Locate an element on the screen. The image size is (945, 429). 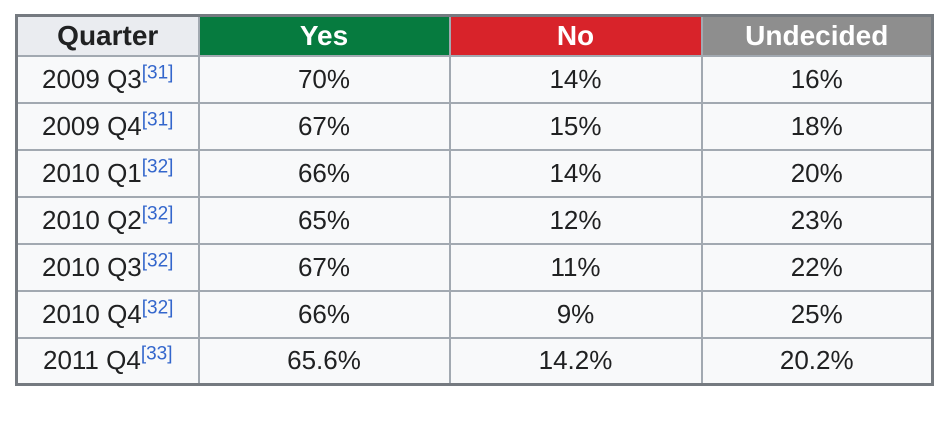
table-row: 2010 Q1[32] 66% 14% 20% is located at coordinates (474, 173).